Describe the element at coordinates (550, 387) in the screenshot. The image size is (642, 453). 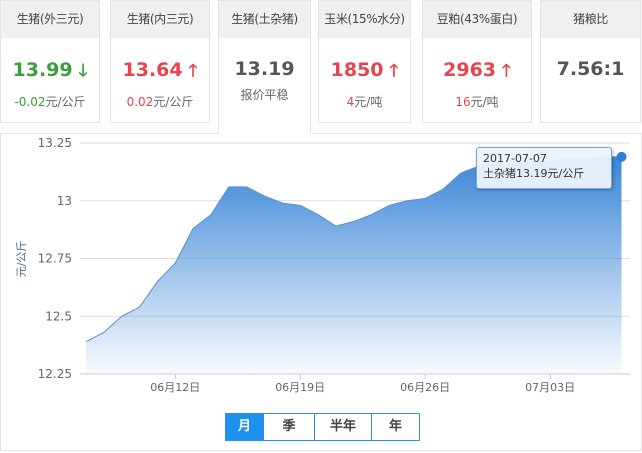
I see `x-tick-label: 07月03日` at that location.